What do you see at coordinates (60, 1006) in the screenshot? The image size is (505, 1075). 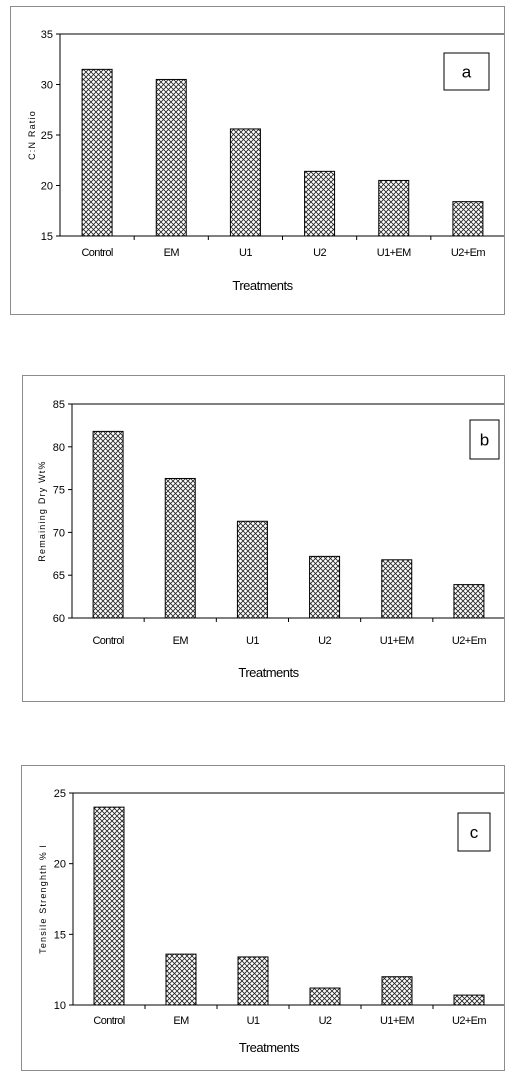 I see `y-tick-label: 10` at bounding box center [60, 1006].